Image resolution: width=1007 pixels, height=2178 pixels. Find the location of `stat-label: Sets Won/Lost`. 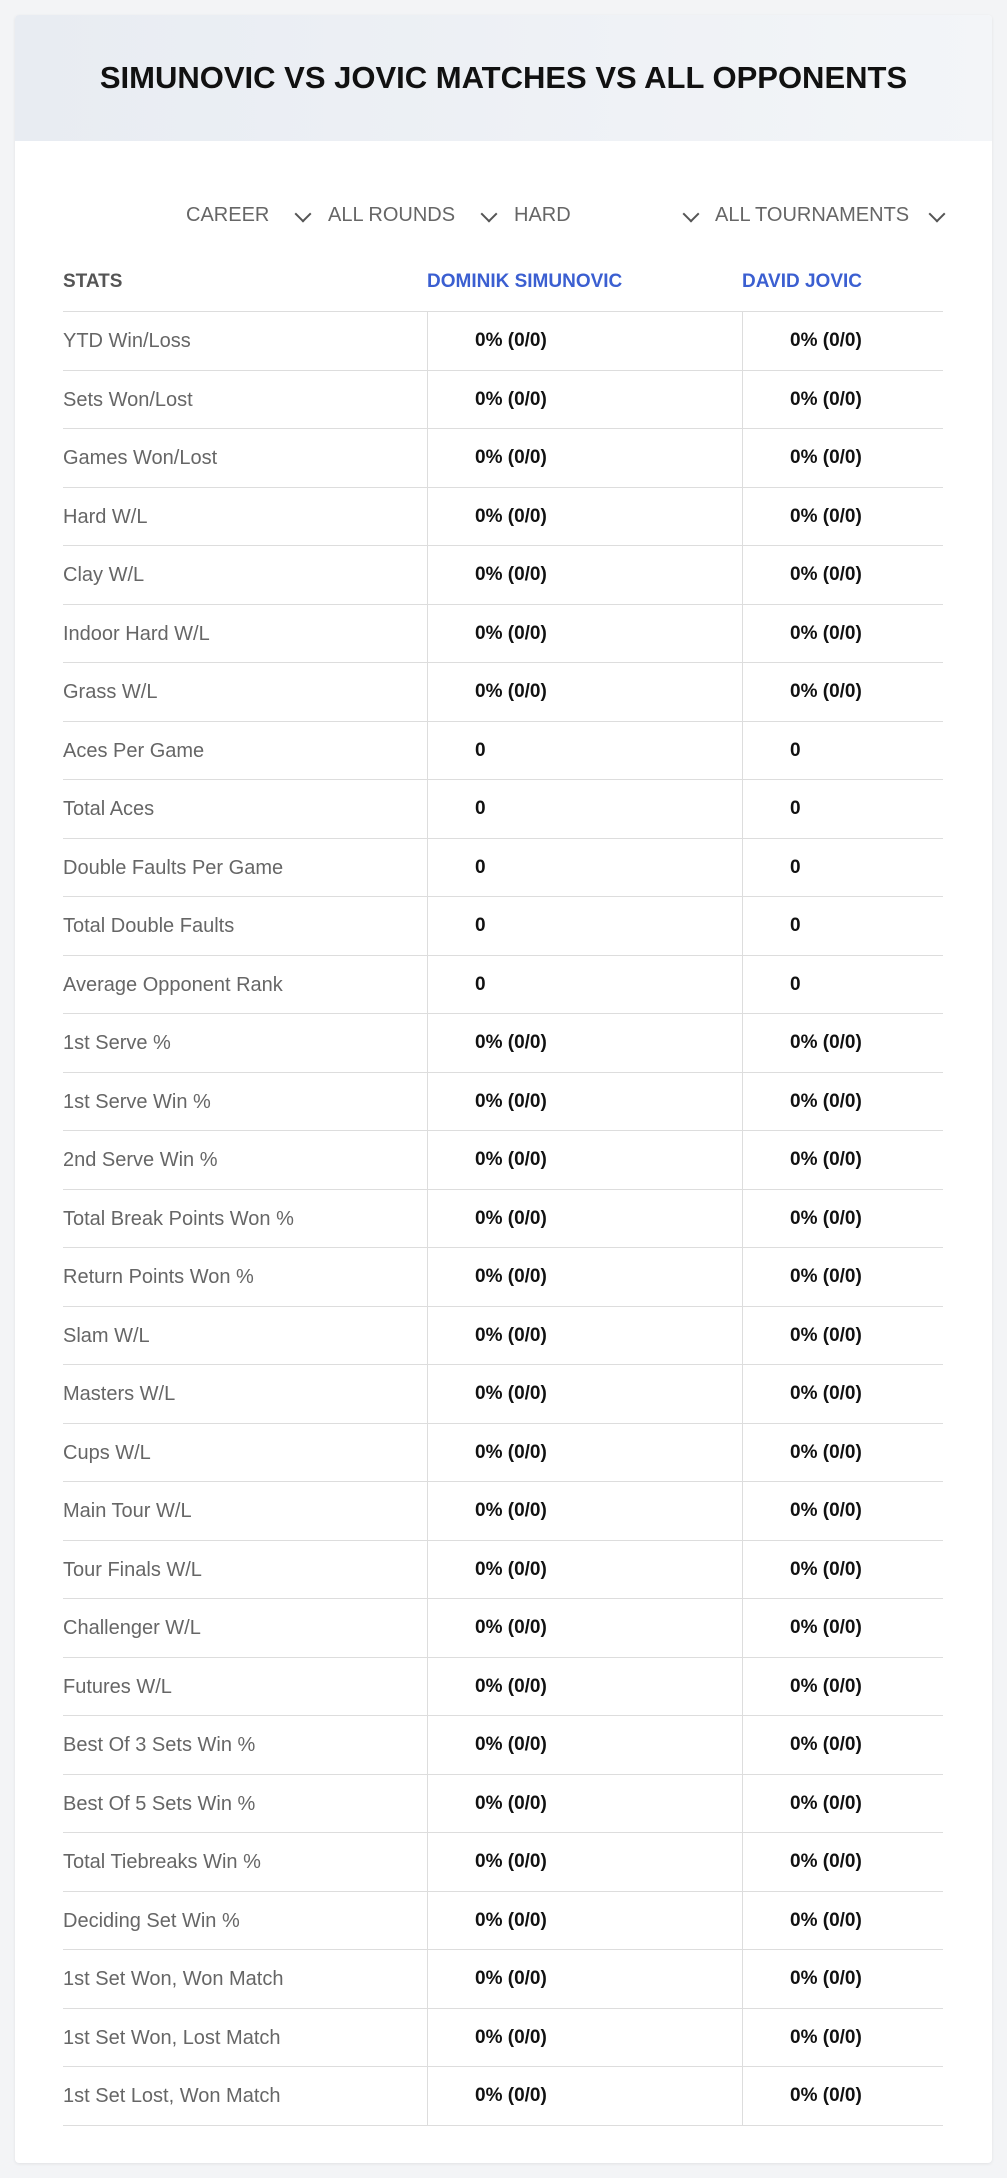

stat-label: Sets Won/Lost is located at coordinates (128, 399).